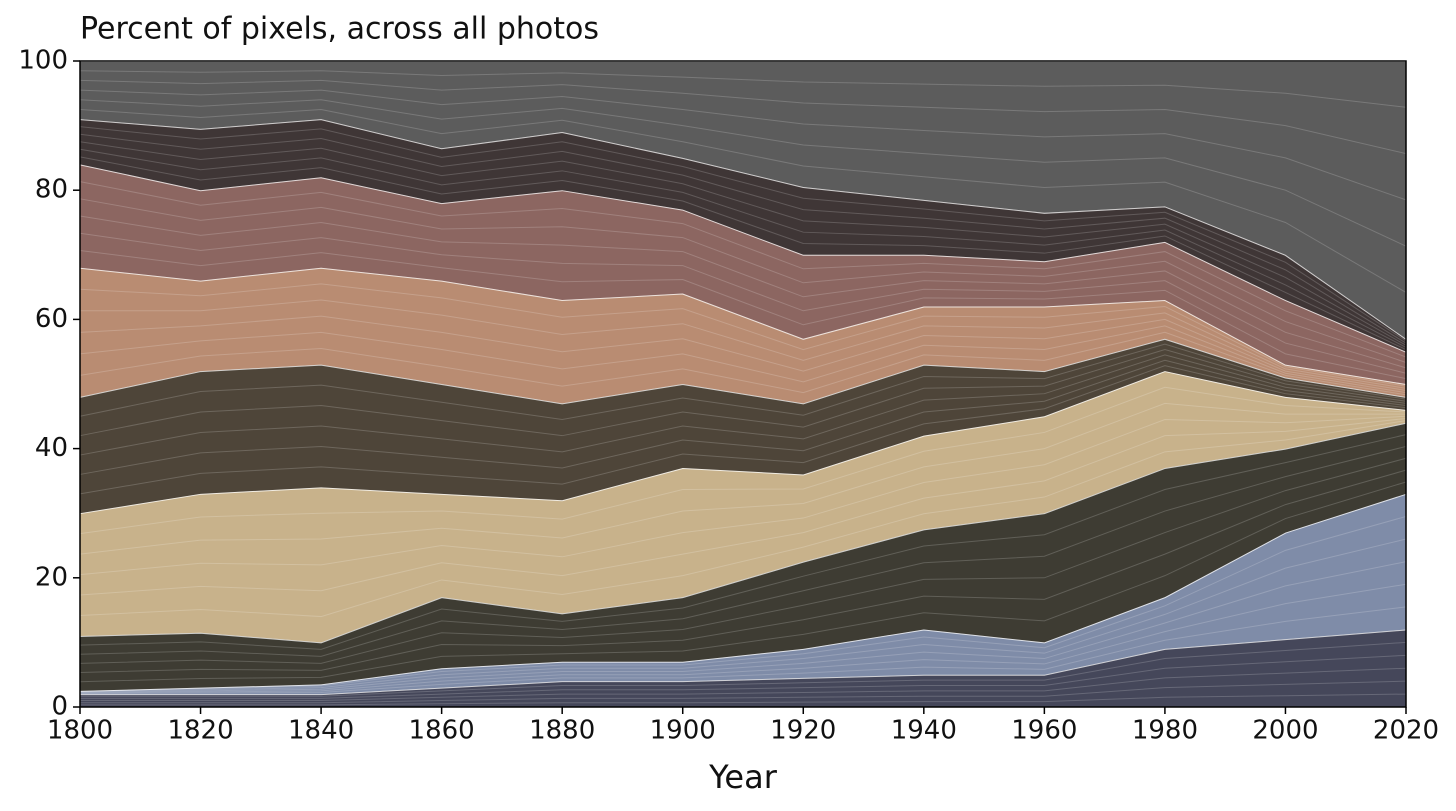 This screenshot has height=811, width=1456. I want to click on x-tick-label: 2020, so click(1406, 731).